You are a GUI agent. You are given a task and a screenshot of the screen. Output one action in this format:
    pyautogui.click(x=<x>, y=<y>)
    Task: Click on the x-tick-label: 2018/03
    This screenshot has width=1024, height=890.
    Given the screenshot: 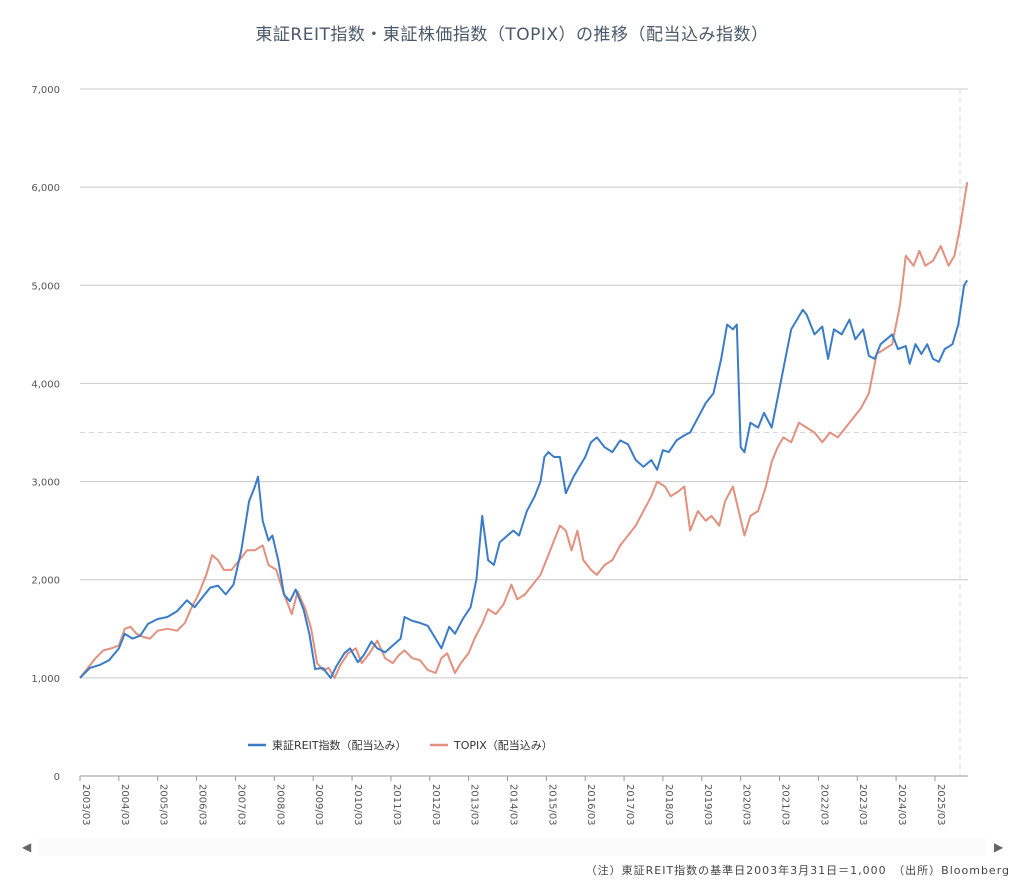 What is the action you would take?
    pyautogui.click(x=668, y=805)
    